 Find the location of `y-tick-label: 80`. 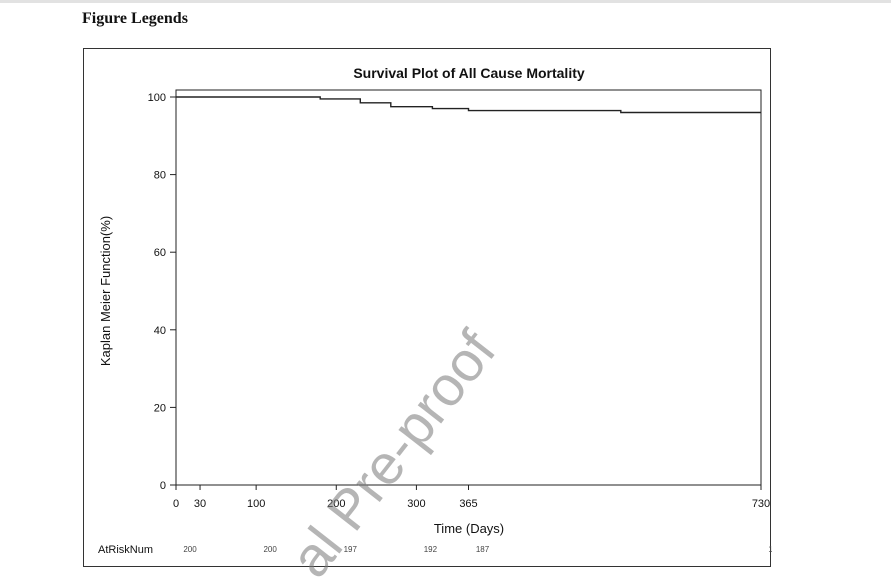

y-tick-label: 80 is located at coordinates (160, 176).